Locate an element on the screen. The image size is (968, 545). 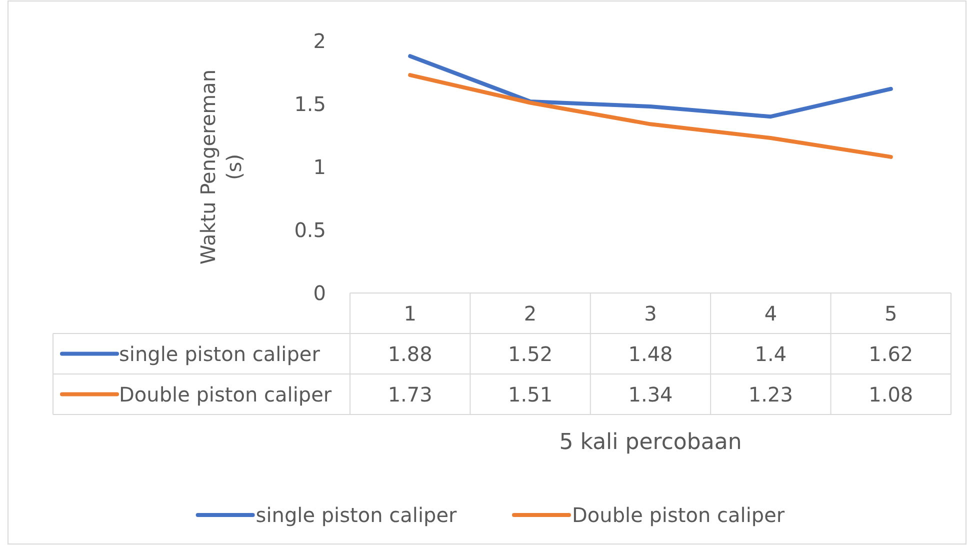
x-tick-label: 5 is located at coordinates (891, 313).